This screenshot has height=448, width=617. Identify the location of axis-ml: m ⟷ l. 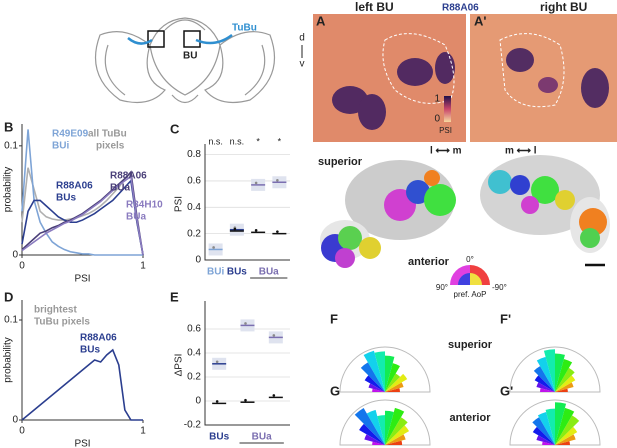
(521, 151).